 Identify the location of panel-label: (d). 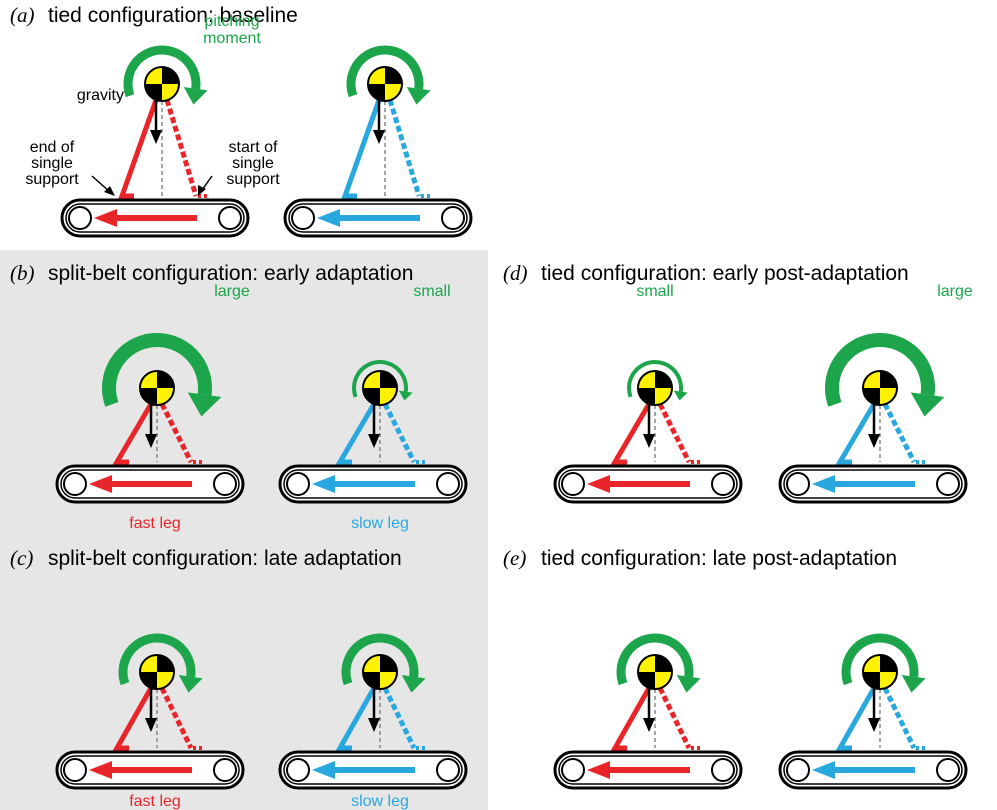
(515, 273).